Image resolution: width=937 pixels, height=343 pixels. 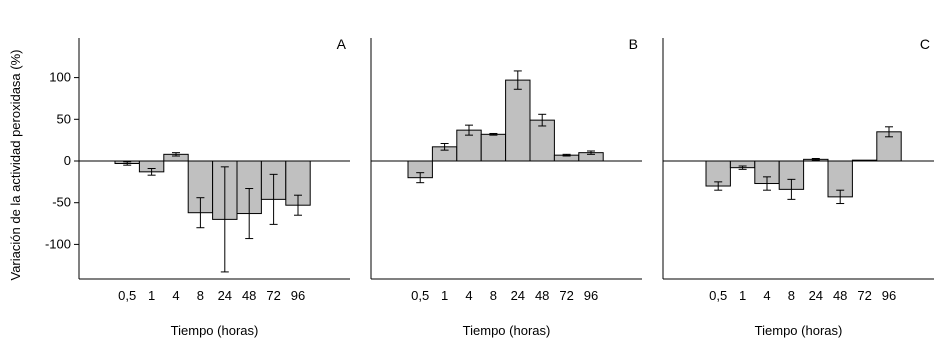 What do you see at coordinates (342, 44) in the screenshot?
I see `panel-label: A` at bounding box center [342, 44].